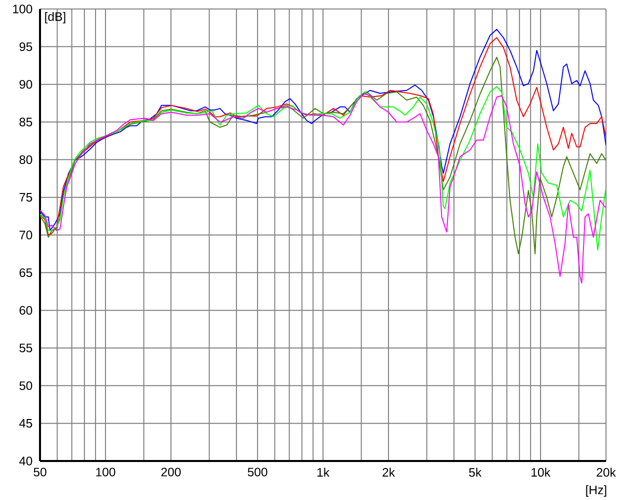  I want to click on x-tick-label: 5k, so click(475, 472).